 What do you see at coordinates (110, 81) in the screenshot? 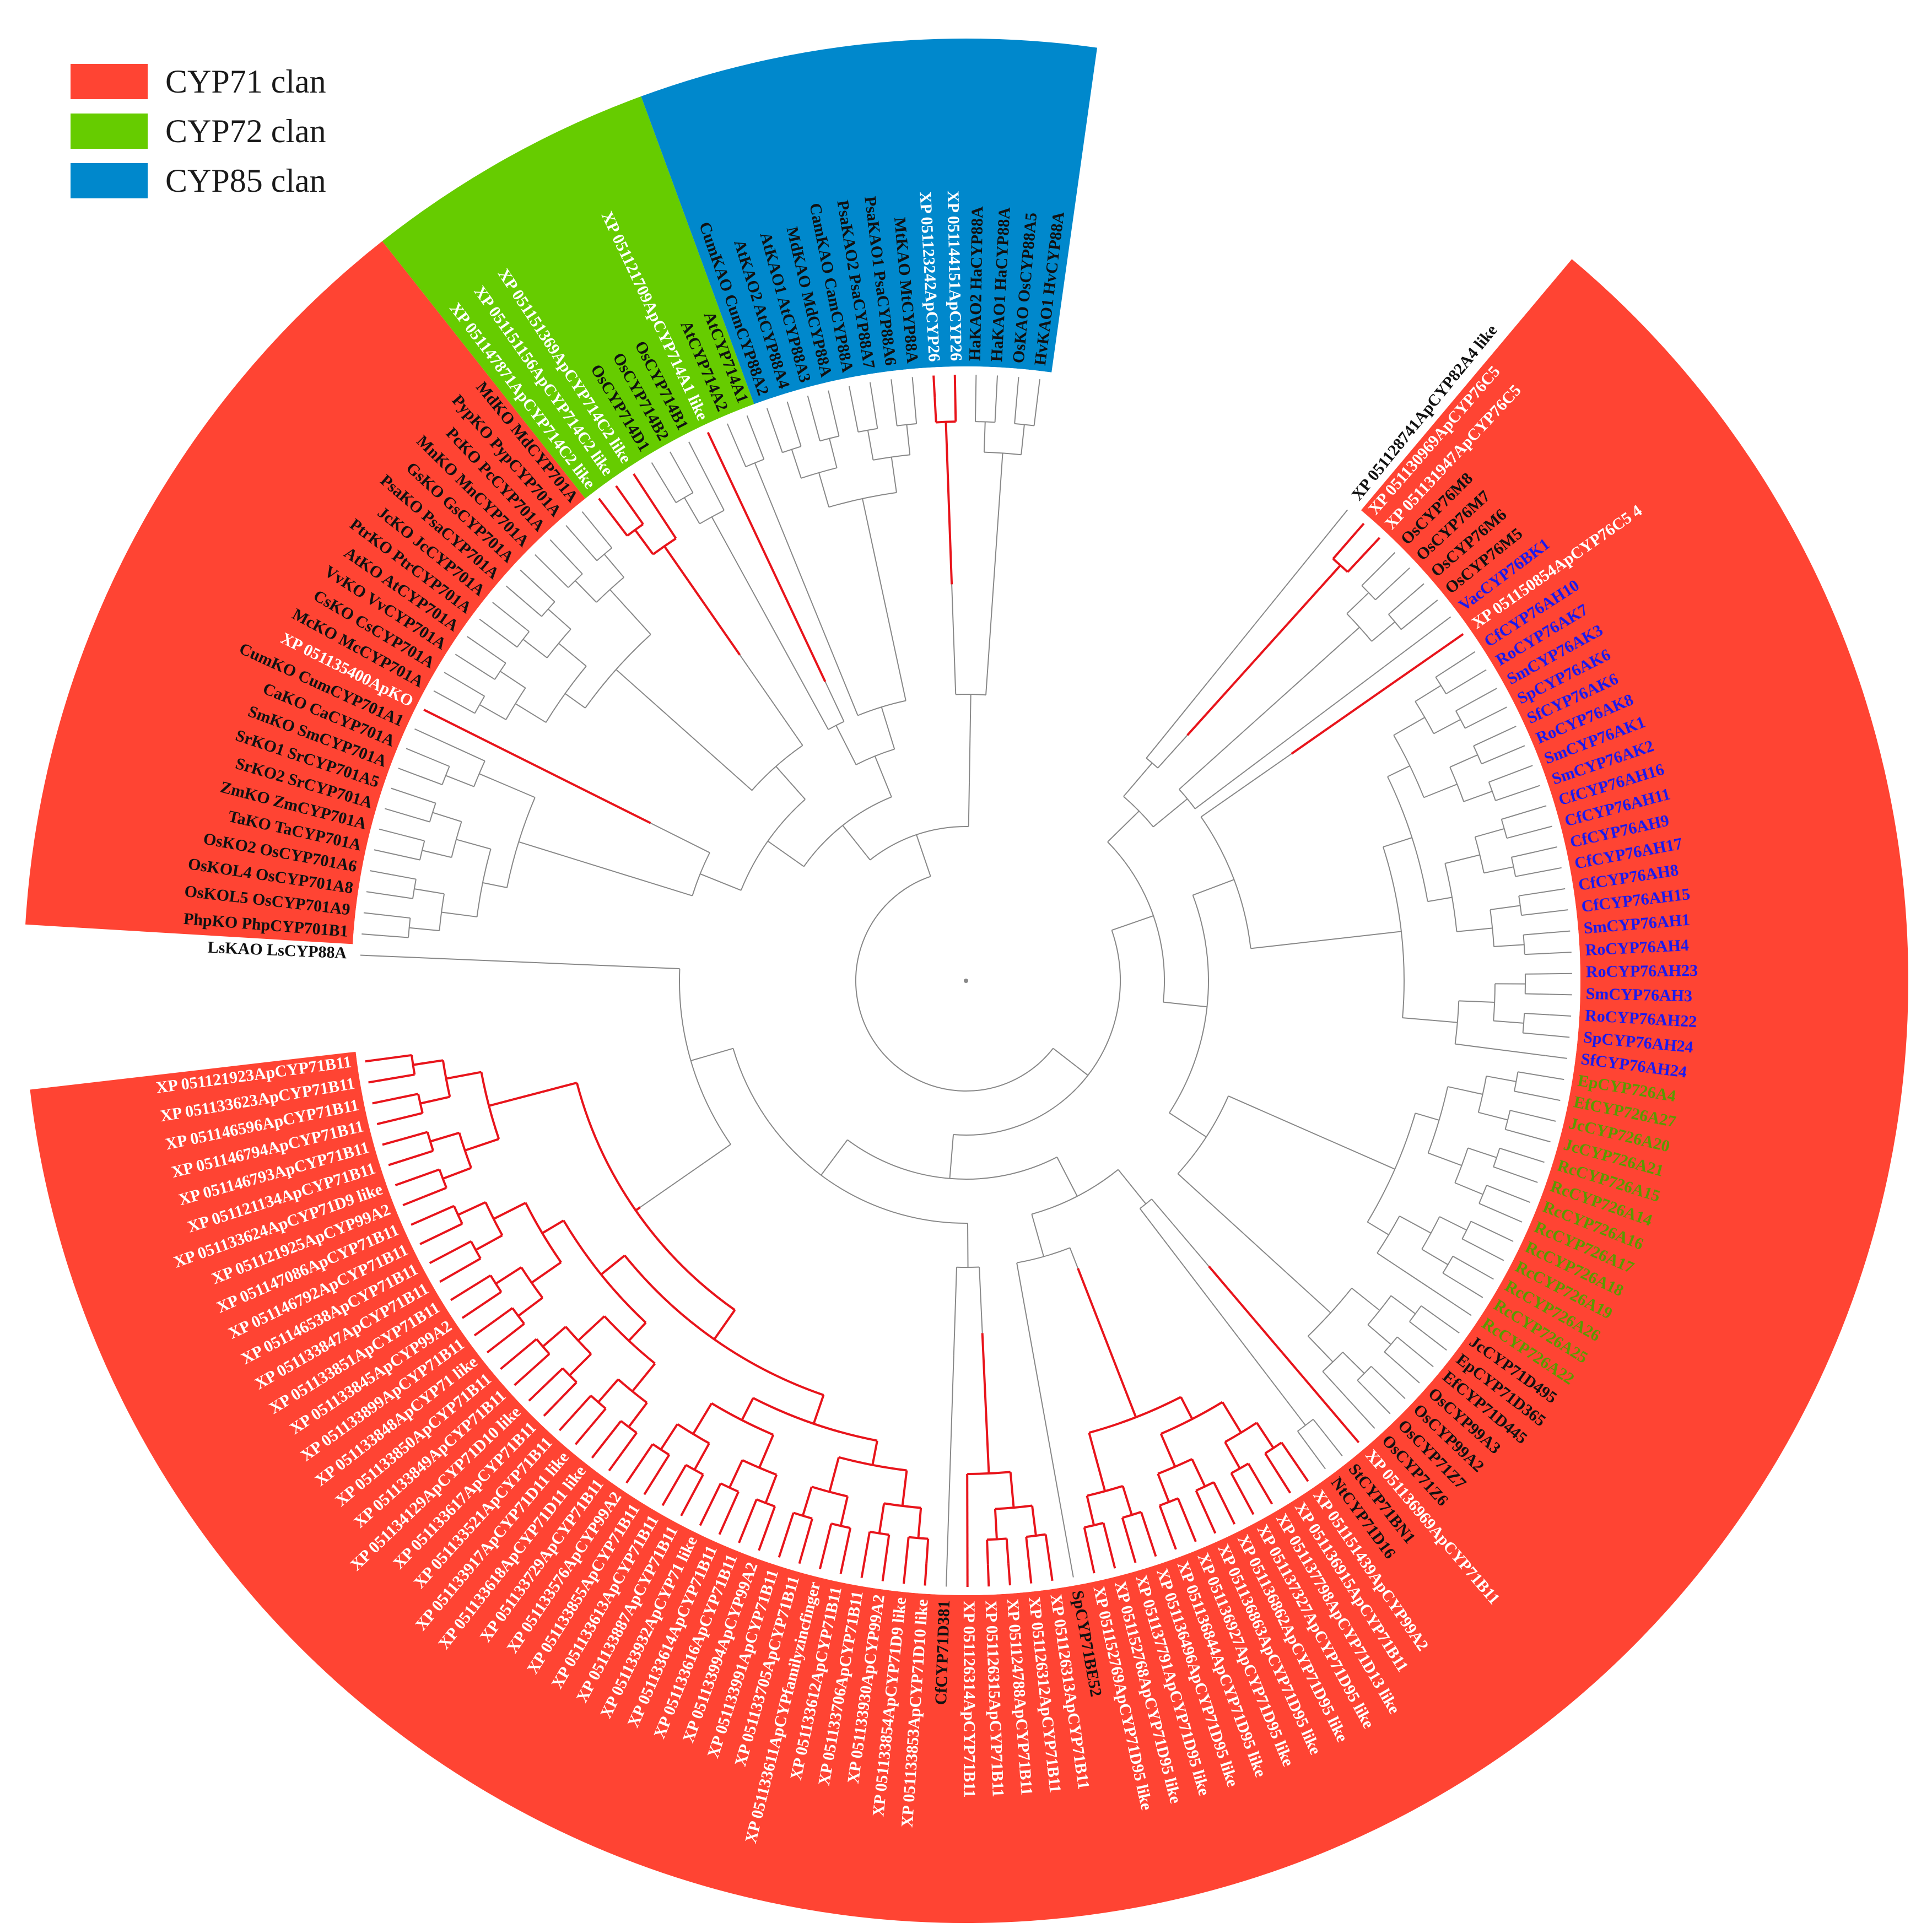
I see `legend-swatch-cyp71` at bounding box center [110, 81].